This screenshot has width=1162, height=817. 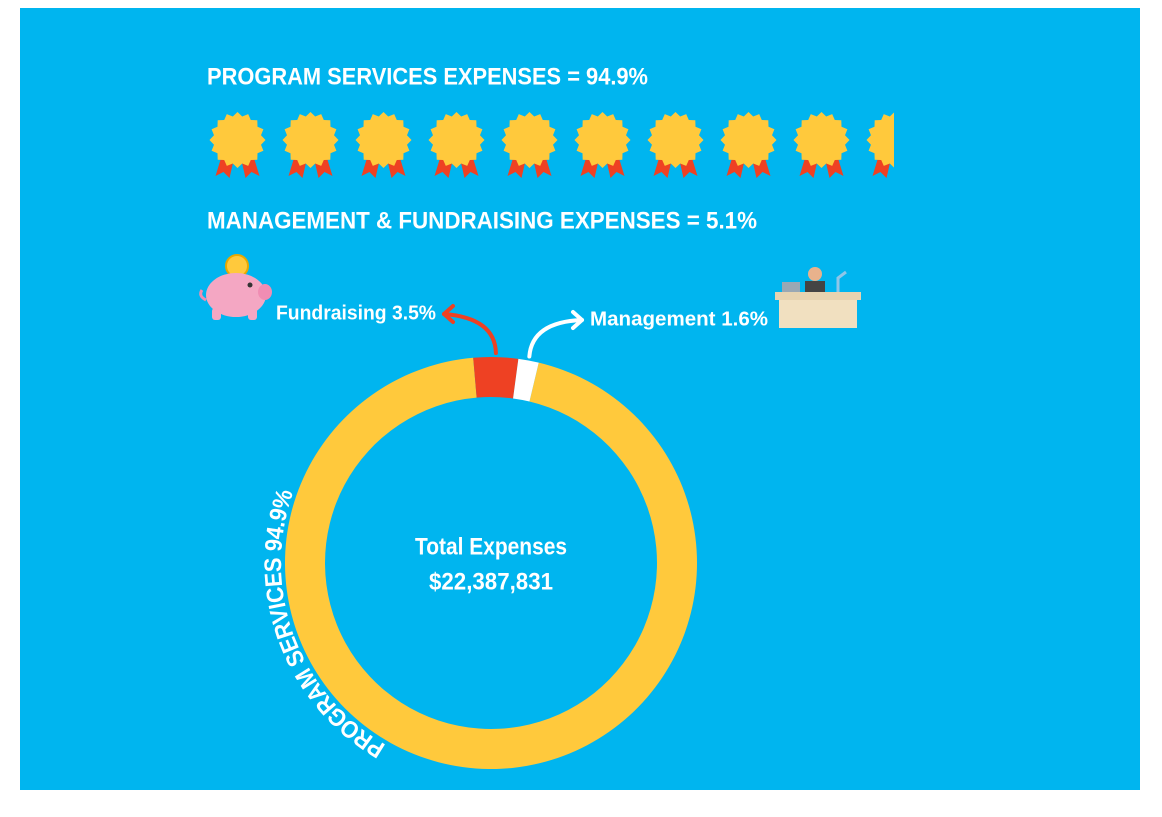 I want to click on center-label: Total Expenses, so click(x=491, y=546).